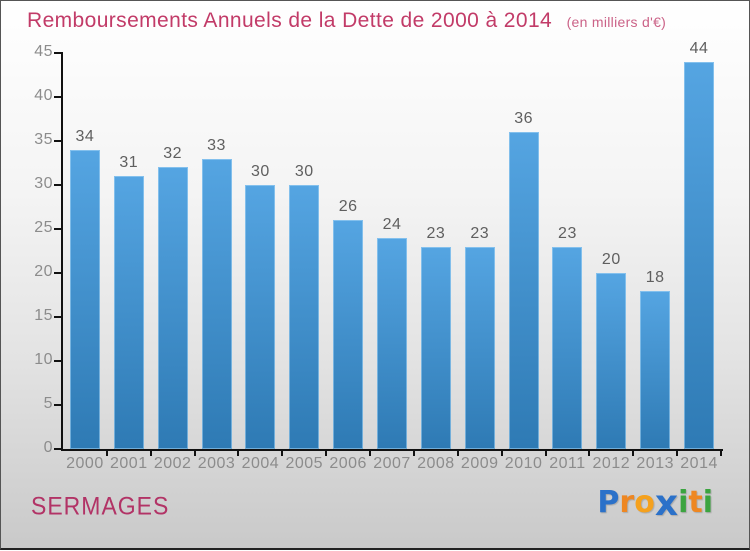  I want to click on x-tick-label: 2008, so click(436, 463).